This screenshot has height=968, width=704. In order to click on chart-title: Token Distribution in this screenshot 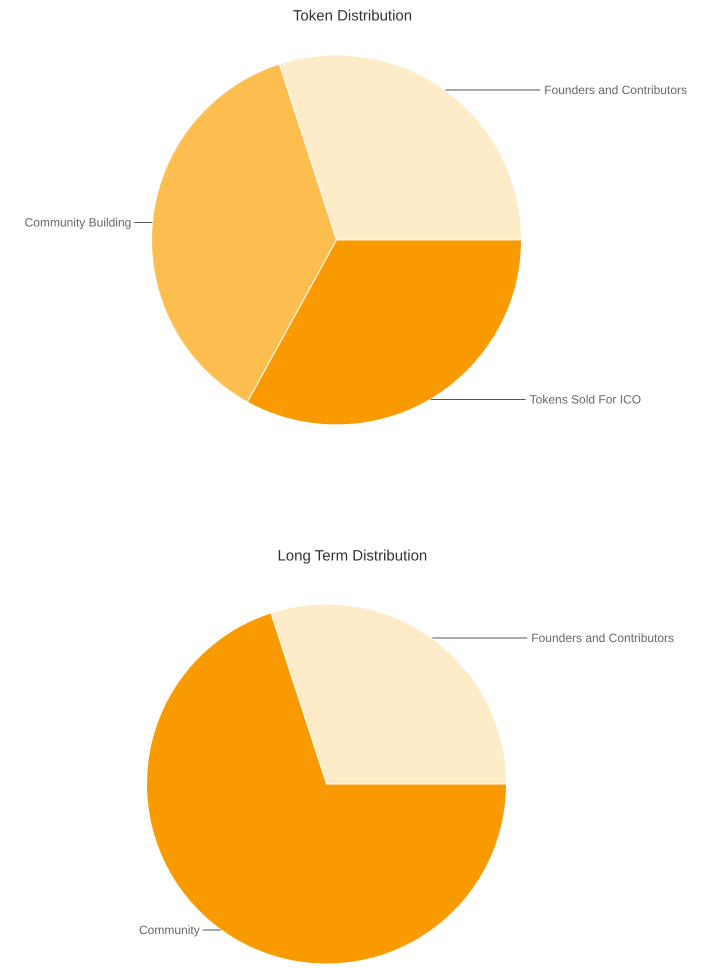, I will do `click(352, 16)`.